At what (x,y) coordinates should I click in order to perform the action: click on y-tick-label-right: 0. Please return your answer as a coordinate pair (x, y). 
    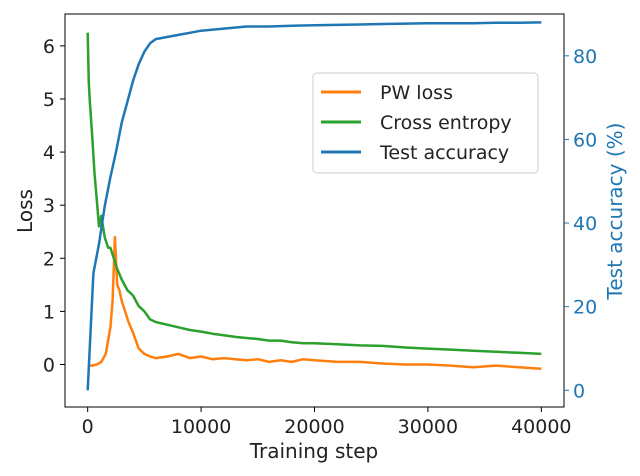
    Looking at the image, I should click on (579, 391).